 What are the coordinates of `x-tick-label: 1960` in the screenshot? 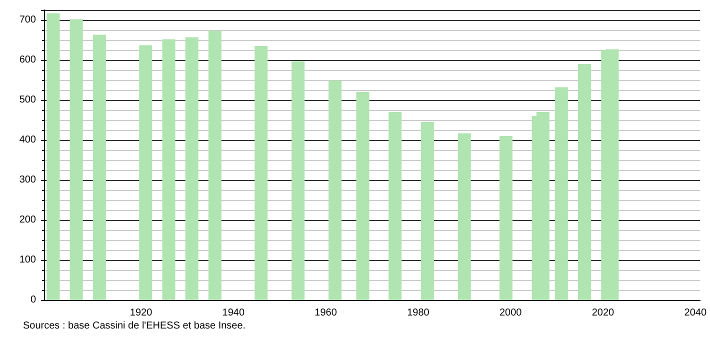 It's located at (326, 313).